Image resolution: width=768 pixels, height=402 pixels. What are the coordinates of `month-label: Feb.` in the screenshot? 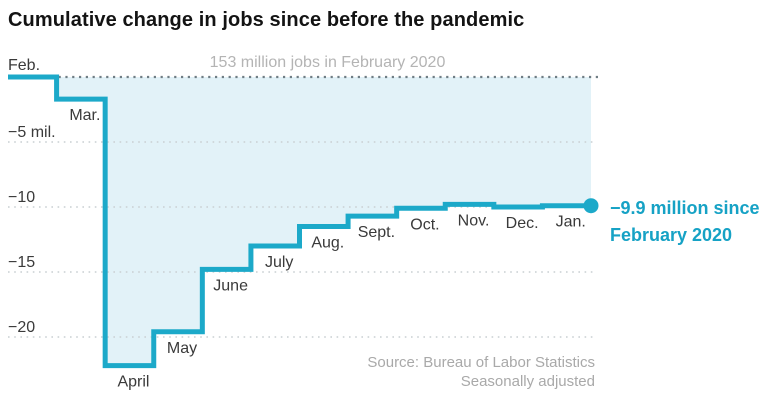 It's located at (24, 65).